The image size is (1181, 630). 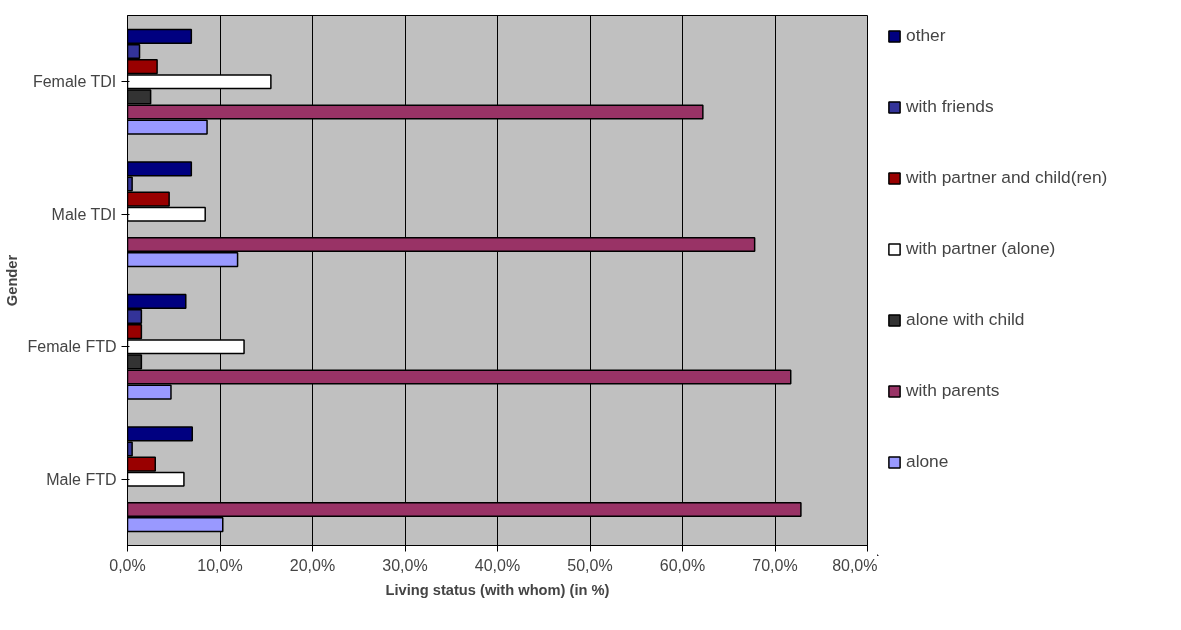 What do you see at coordinates (590, 565) in the screenshot?
I see `x-tick-label: 50,0%` at bounding box center [590, 565].